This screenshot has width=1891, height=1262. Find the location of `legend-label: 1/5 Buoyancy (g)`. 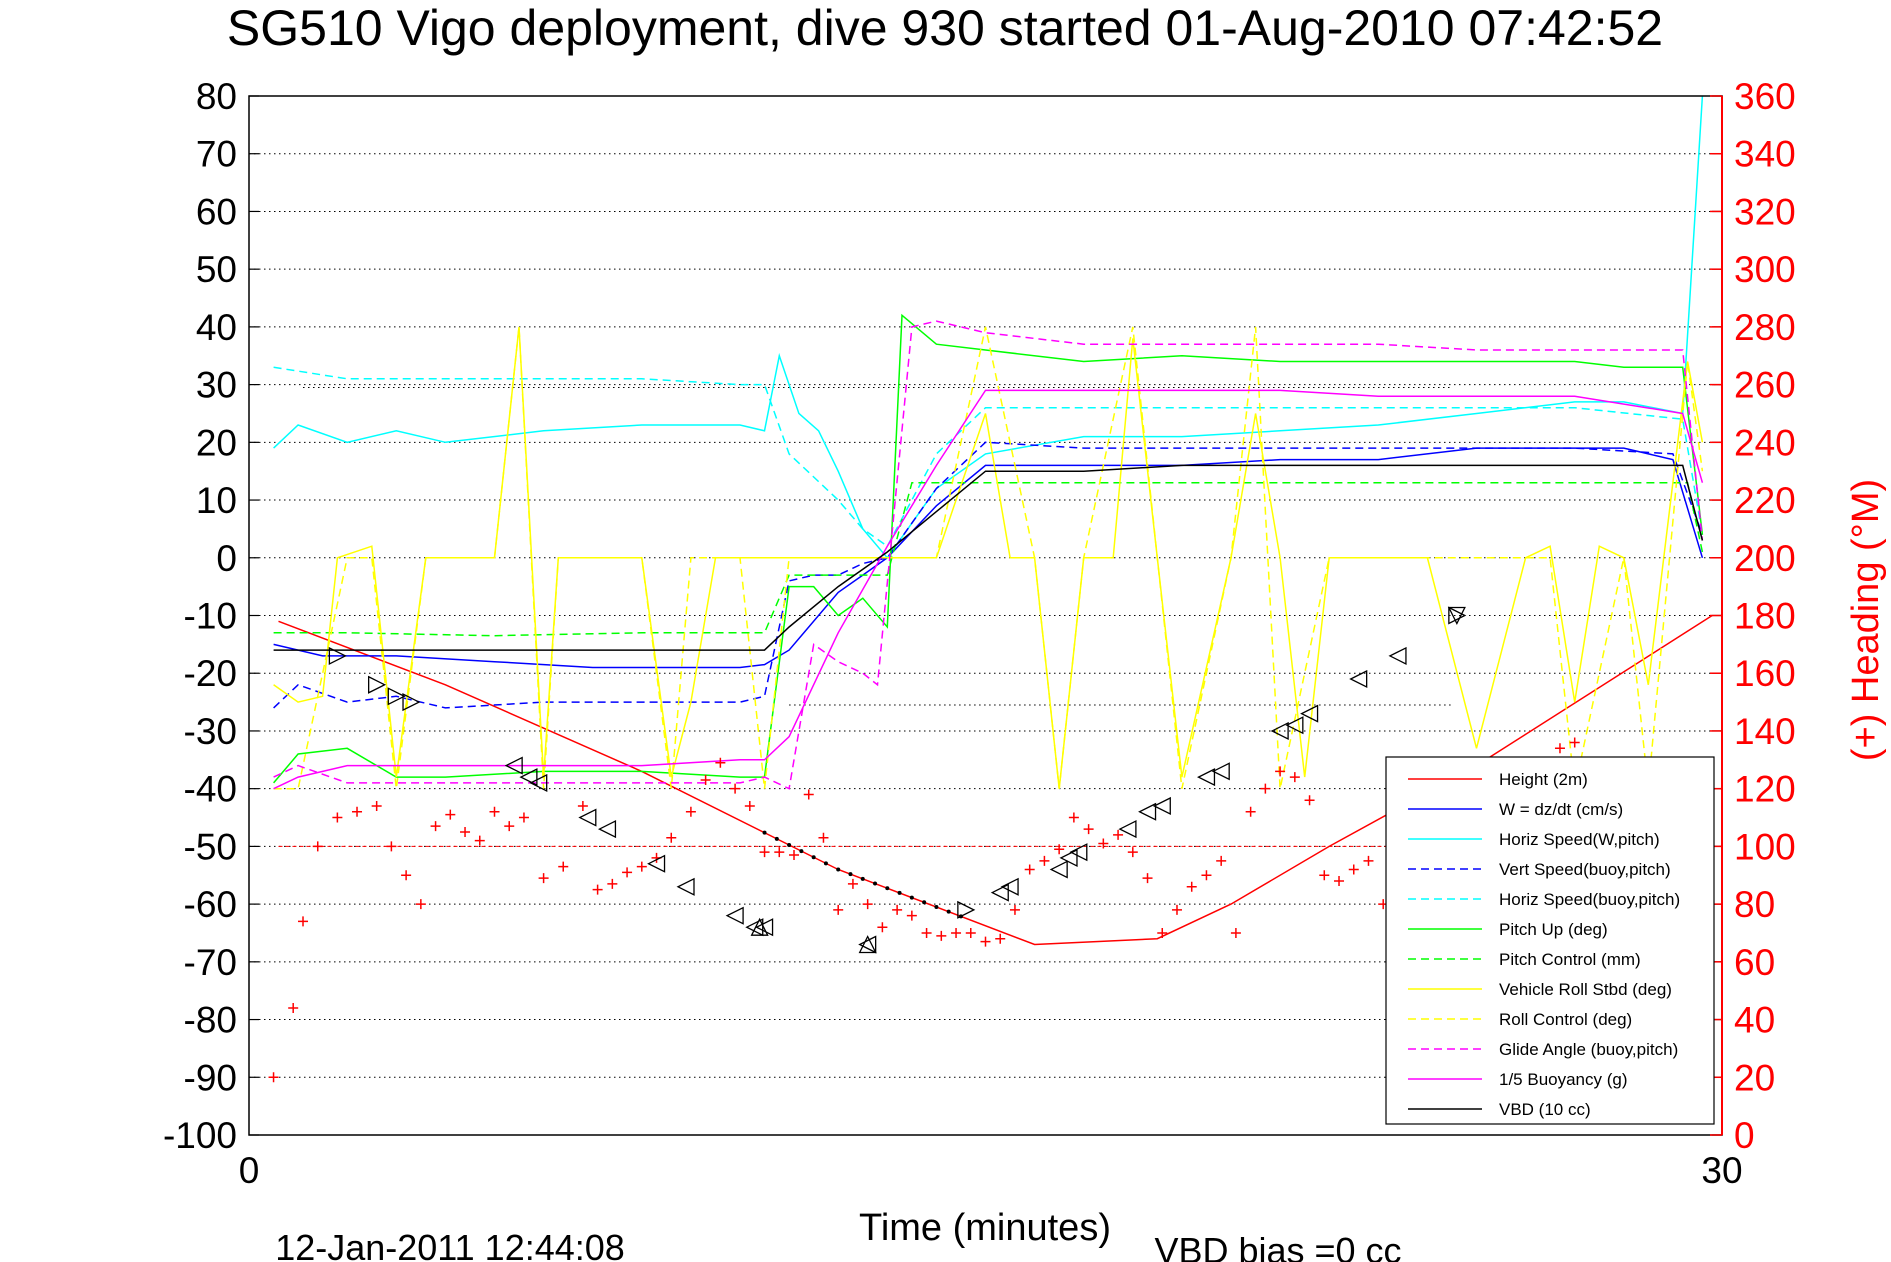

legend-label: 1/5 Buoyancy (g) is located at coordinates (1563, 1079).